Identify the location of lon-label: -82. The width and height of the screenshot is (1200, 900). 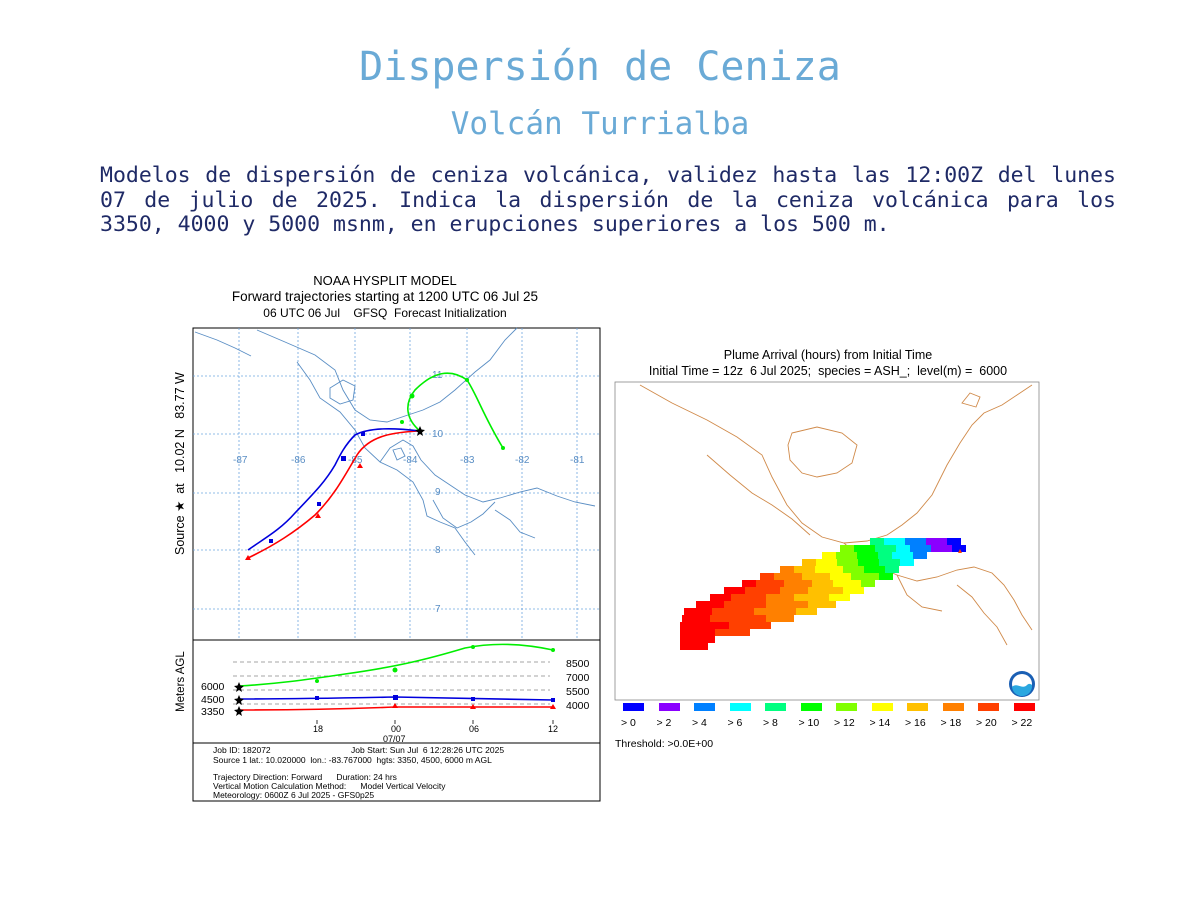
(522, 460).